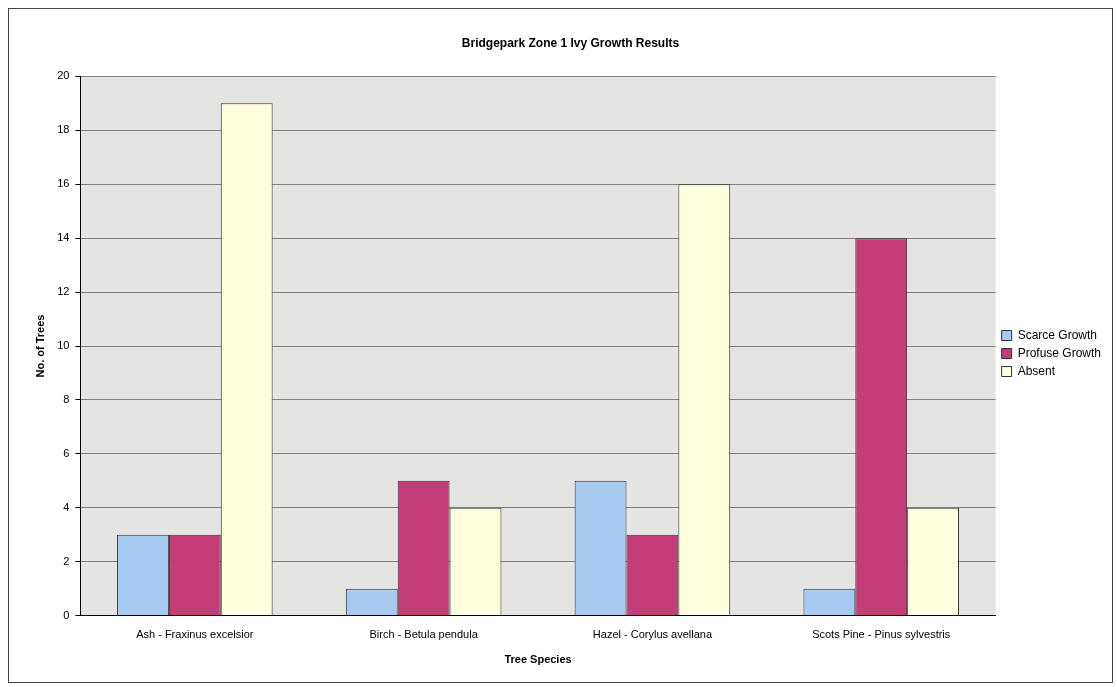 The height and width of the screenshot is (687, 1117). What do you see at coordinates (63, 345) in the screenshot?
I see `y-tick-label: 10` at bounding box center [63, 345].